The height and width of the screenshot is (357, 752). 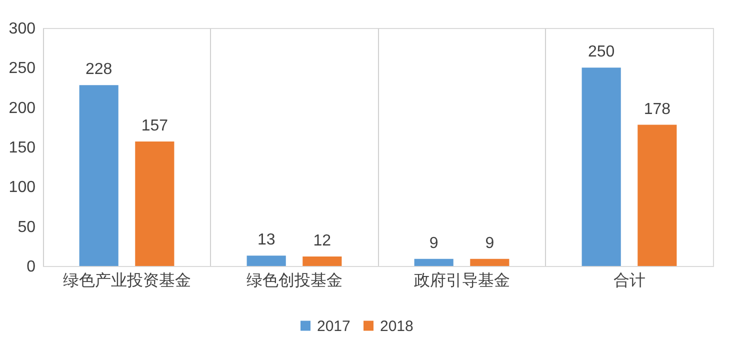 I want to click on x-tick-label: 绿色创投基金, so click(x=294, y=281).